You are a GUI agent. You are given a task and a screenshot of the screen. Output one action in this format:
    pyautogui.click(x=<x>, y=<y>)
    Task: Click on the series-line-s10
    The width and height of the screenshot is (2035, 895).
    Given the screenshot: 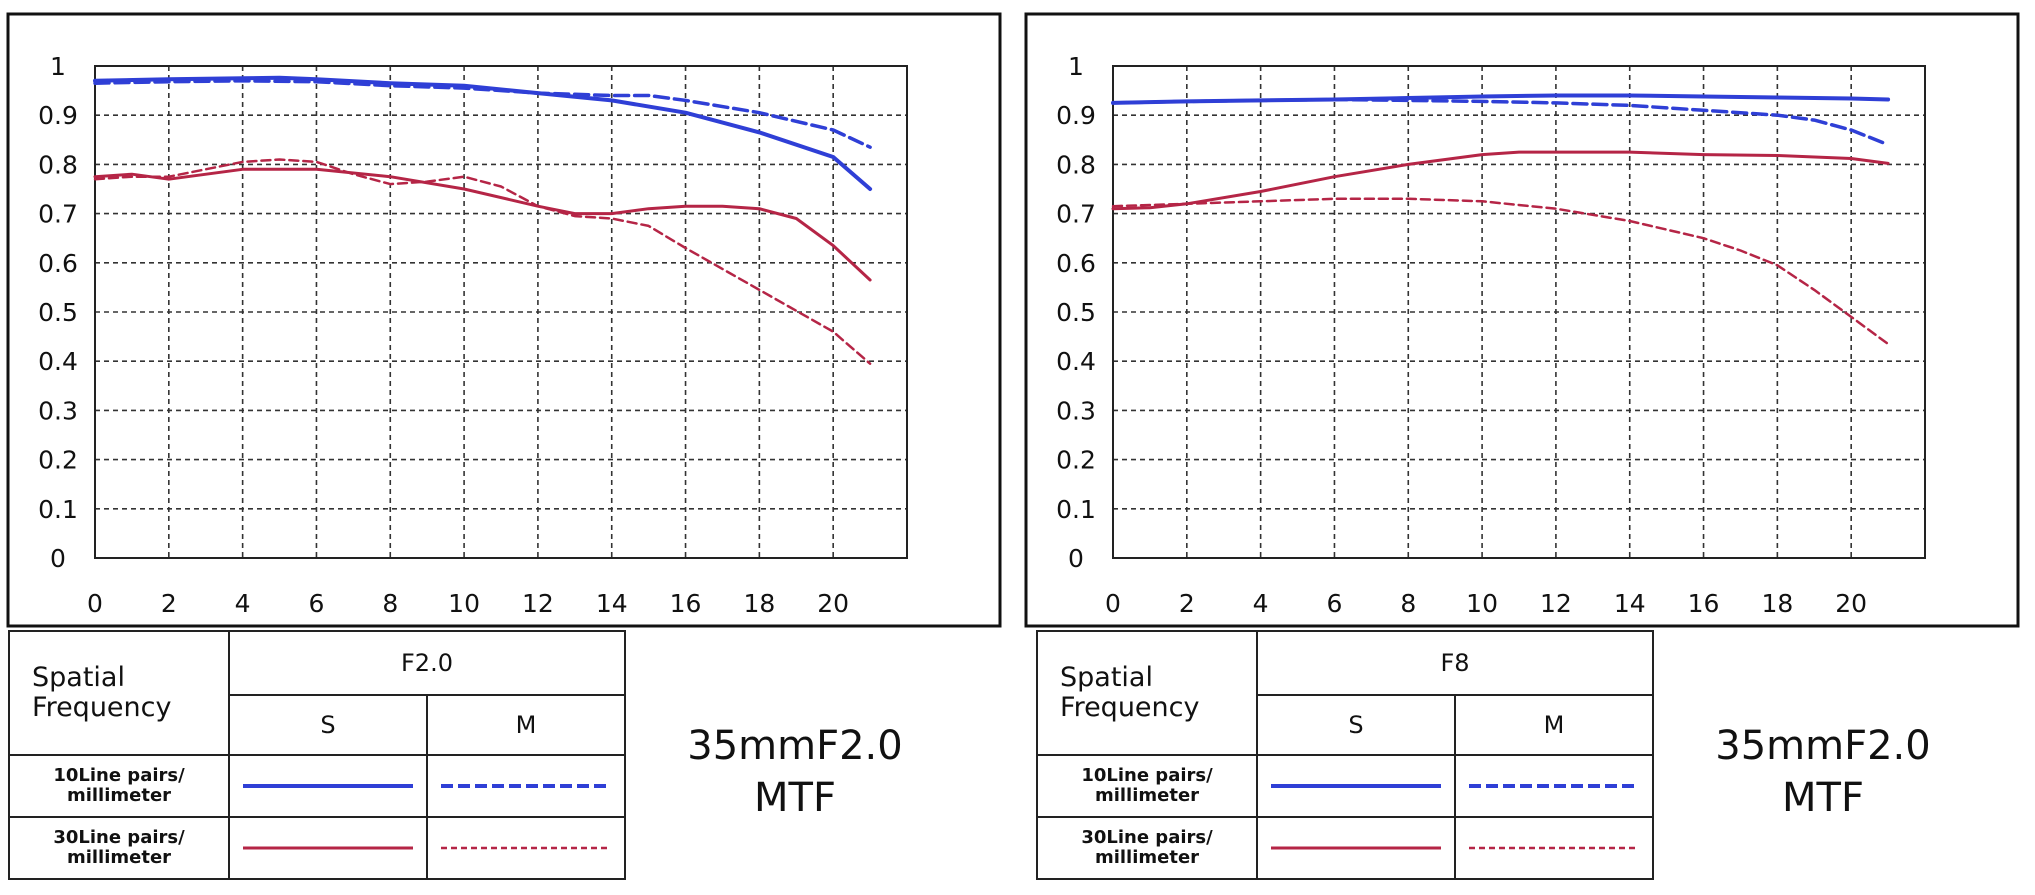 What is the action you would take?
    pyautogui.click(x=483, y=133)
    